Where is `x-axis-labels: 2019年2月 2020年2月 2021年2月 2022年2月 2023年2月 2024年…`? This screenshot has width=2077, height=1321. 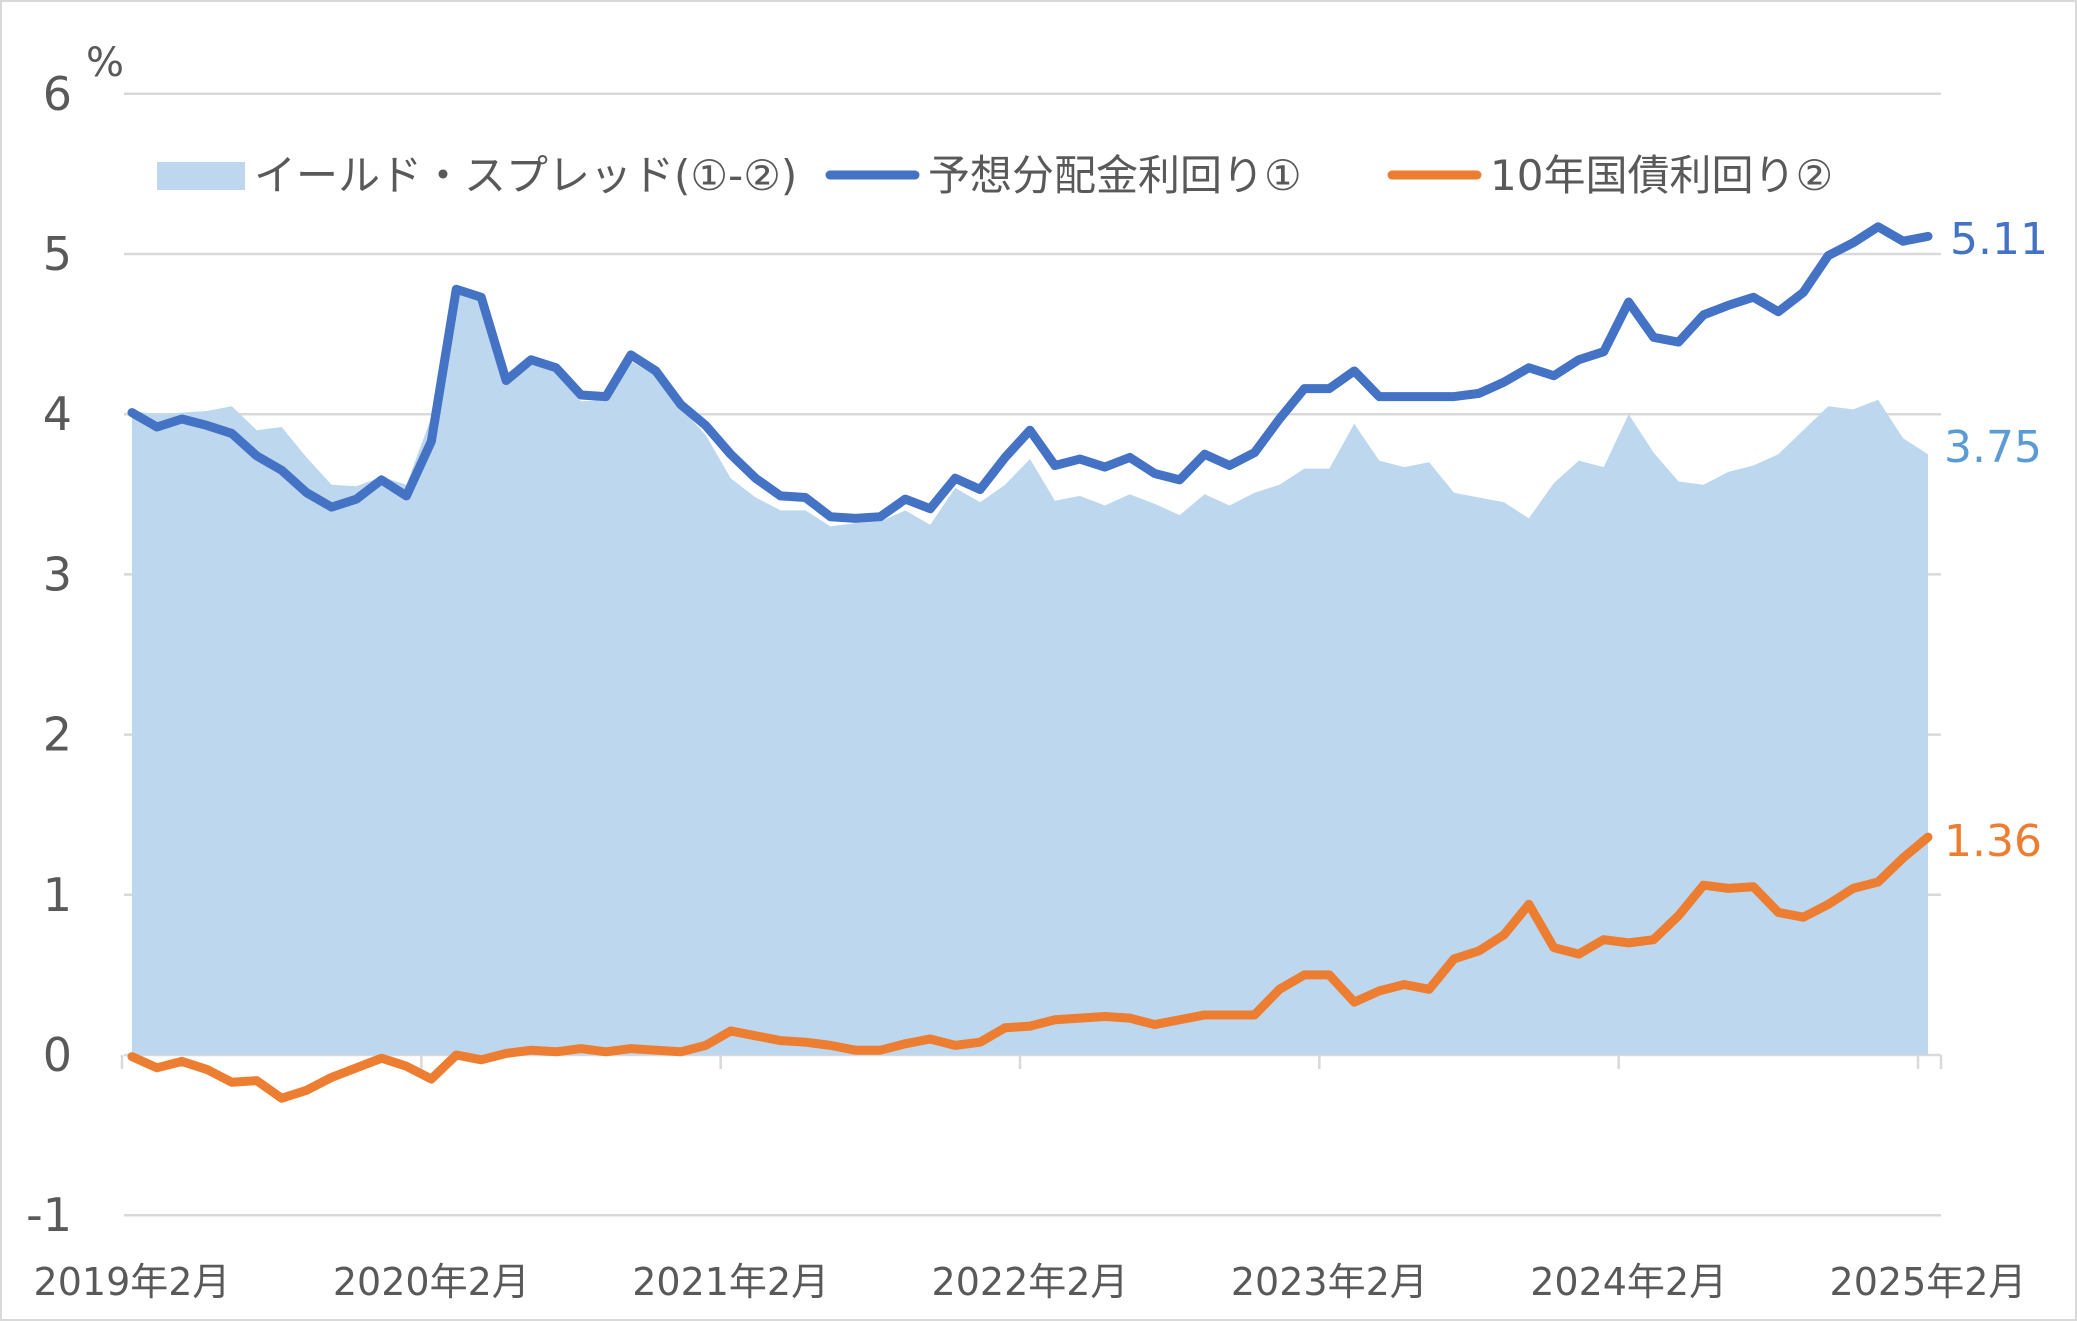 x-axis-labels: 2019年2月 2020年2月 2021年2月 2022年2月 2023年2月 2024年… is located at coordinates (1030, 1282).